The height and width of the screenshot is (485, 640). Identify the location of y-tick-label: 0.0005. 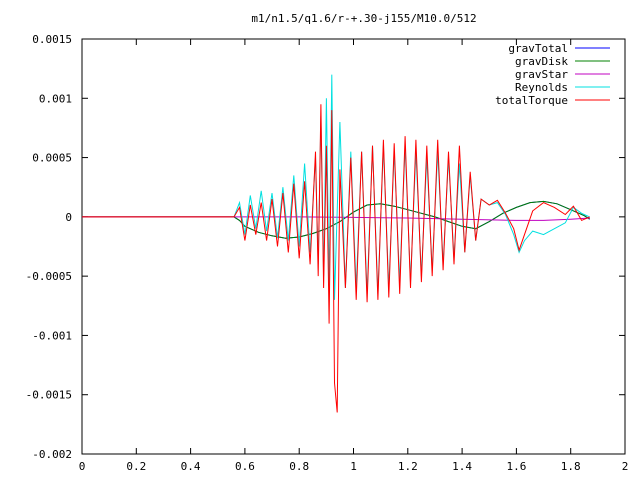
(52, 158).